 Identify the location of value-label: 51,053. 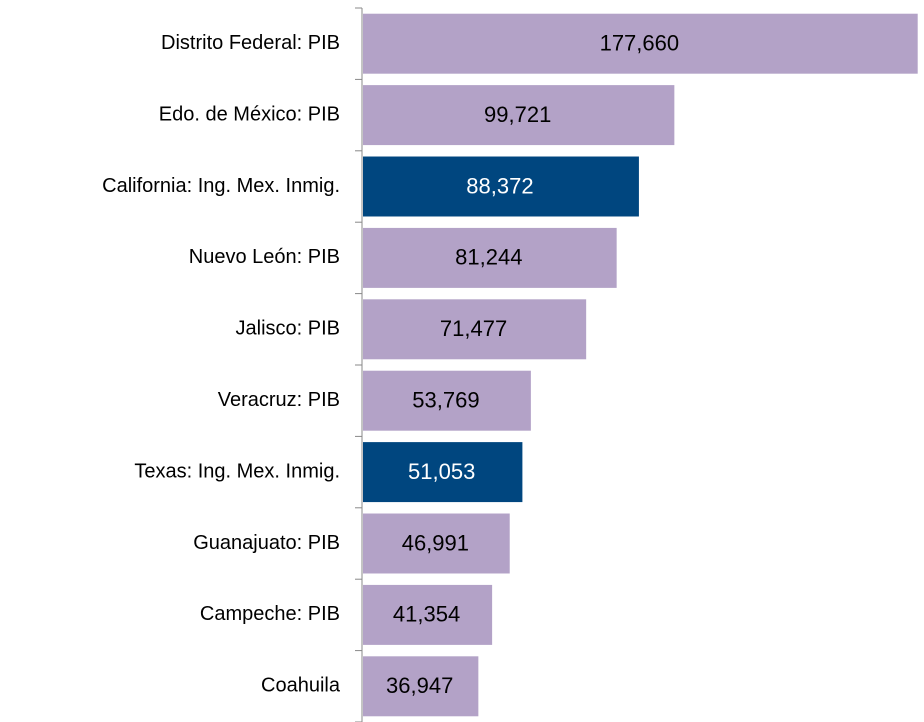
(441, 471).